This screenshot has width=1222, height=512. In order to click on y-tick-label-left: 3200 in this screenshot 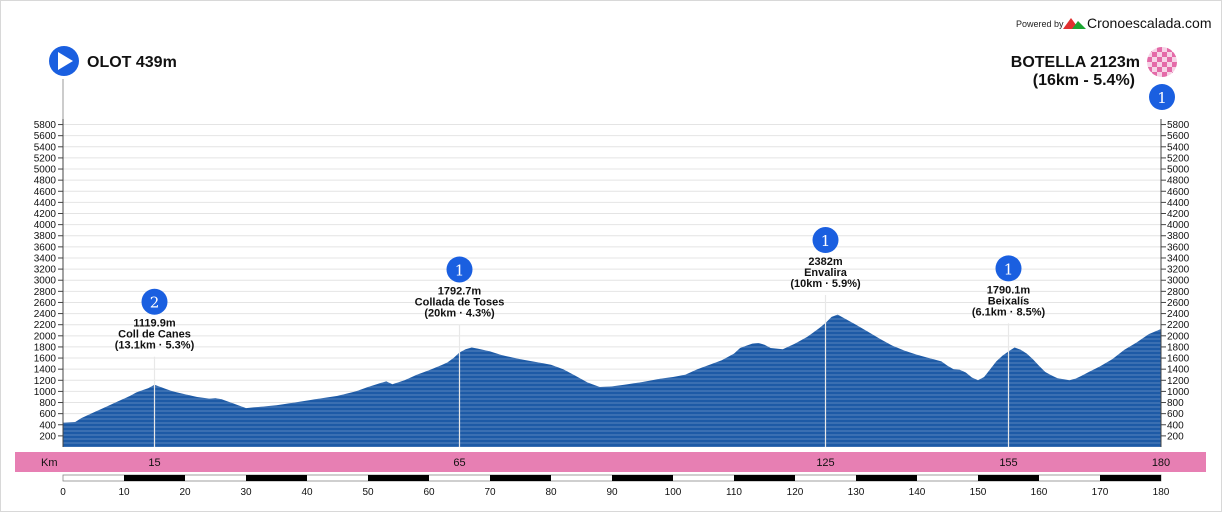, I will do `click(45, 270)`.